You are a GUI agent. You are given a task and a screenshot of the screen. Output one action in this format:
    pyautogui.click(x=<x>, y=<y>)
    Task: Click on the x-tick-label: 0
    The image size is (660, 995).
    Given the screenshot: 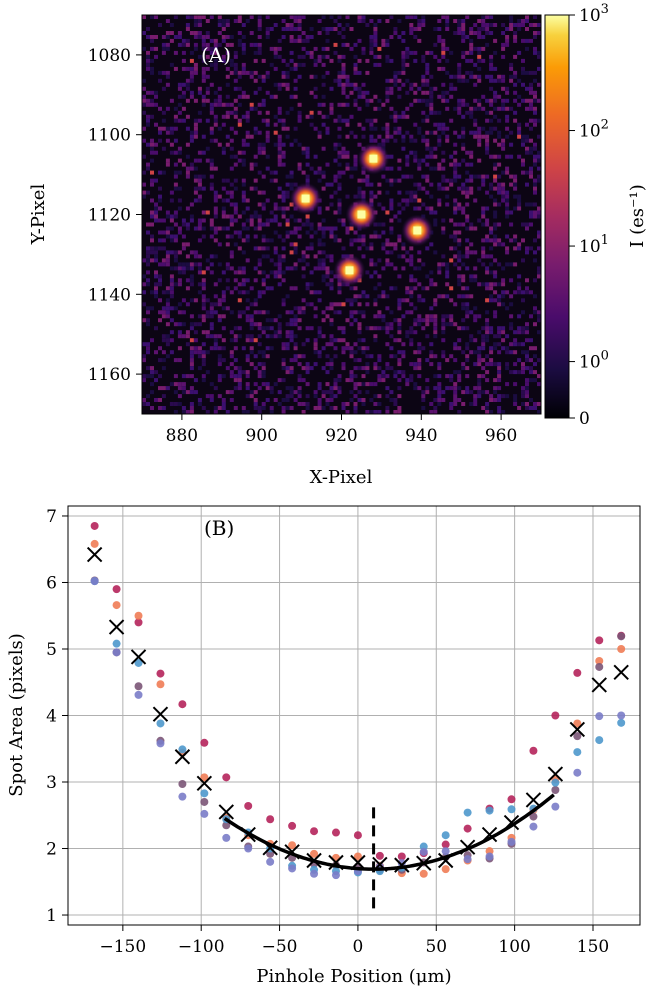 What is the action you would take?
    pyautogui.click(x=358, y=947)
    